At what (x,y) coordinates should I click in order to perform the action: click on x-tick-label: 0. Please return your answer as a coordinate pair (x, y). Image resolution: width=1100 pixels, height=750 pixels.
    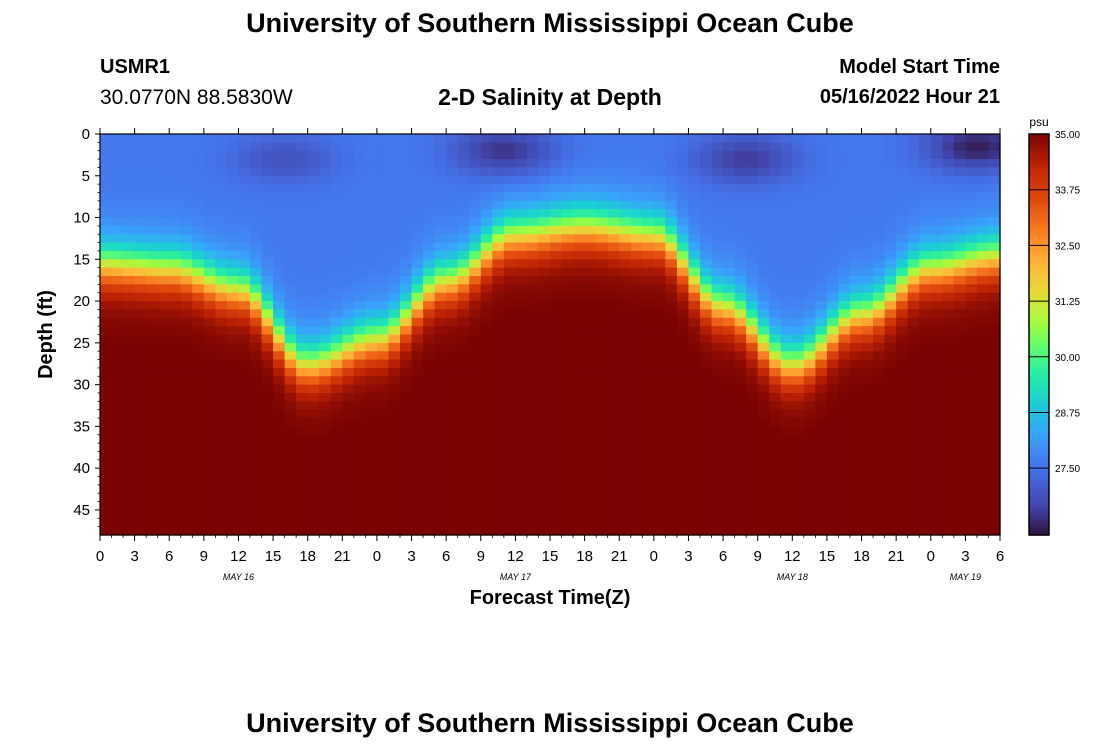
    Looking at the image, I should click on (654, 556).